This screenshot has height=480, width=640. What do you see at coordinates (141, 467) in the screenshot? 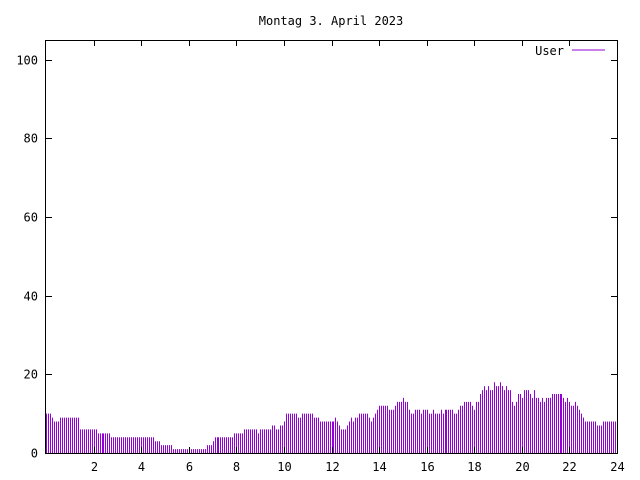
I see `x-tick-label: 4` at bounding box center [141, 467].